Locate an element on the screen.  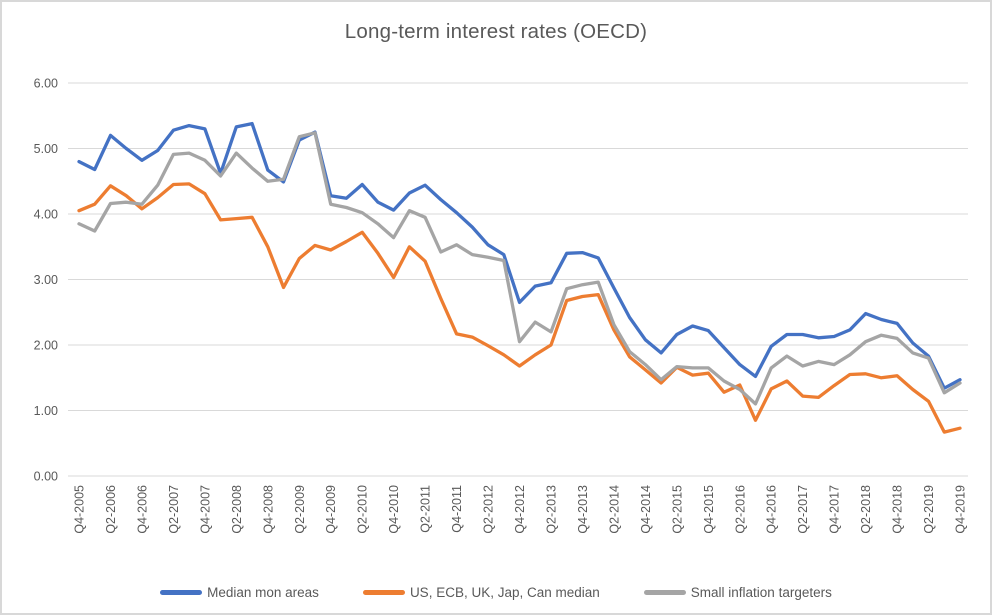
x-axis-tick-label: Q4-2009 is located at coordinates (331, 509).